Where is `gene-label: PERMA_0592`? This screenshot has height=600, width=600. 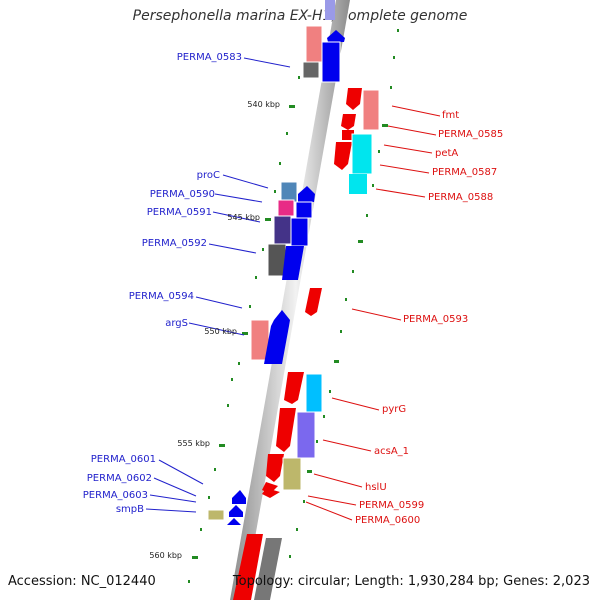
gene-label: PERMA_0592 is located at coordinates (174, 243).